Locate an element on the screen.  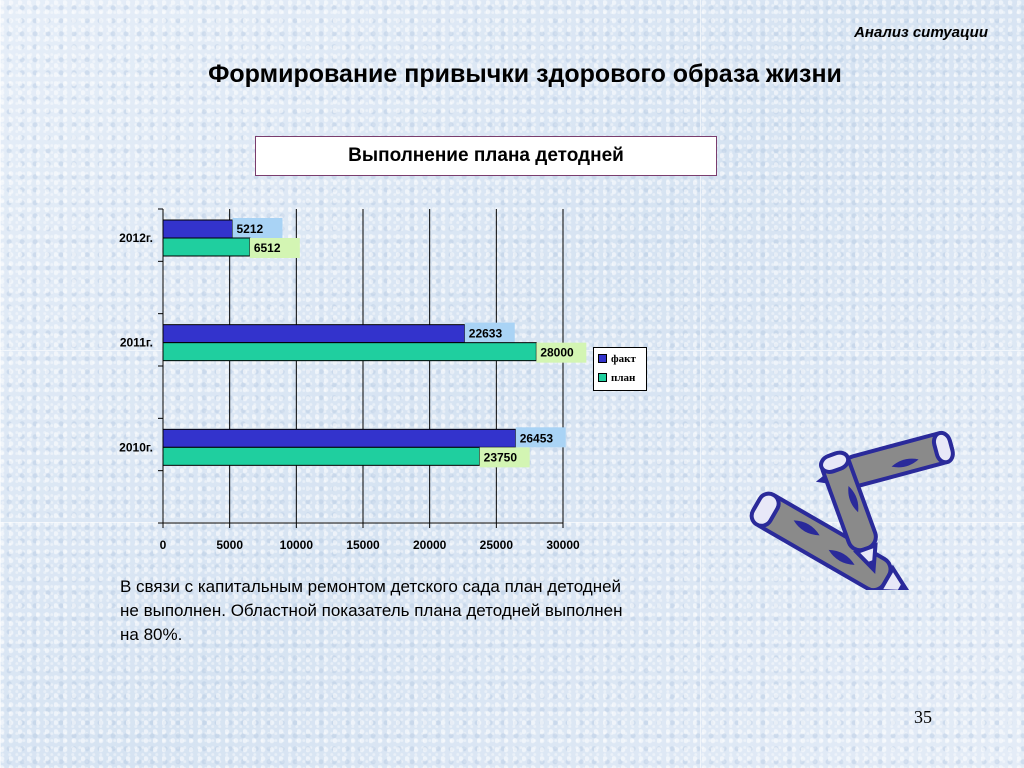
chart-title: Выполнение плана детодней is located at coordinates (486, 156).